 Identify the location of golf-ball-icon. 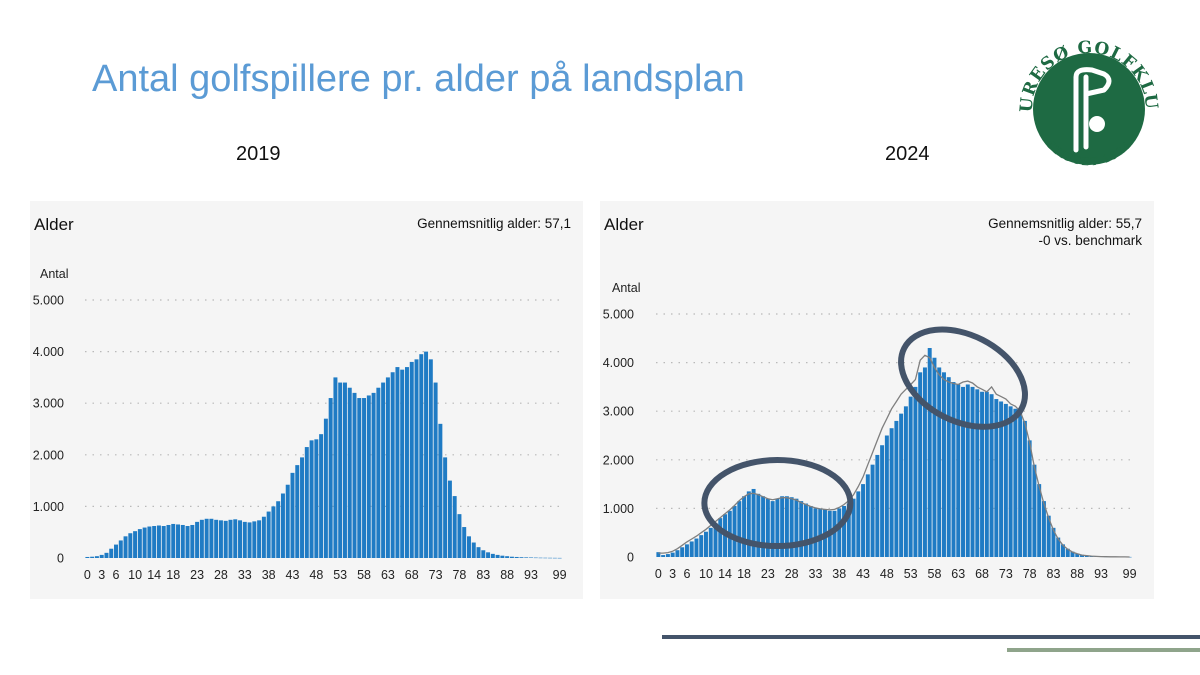
(1097, 124).